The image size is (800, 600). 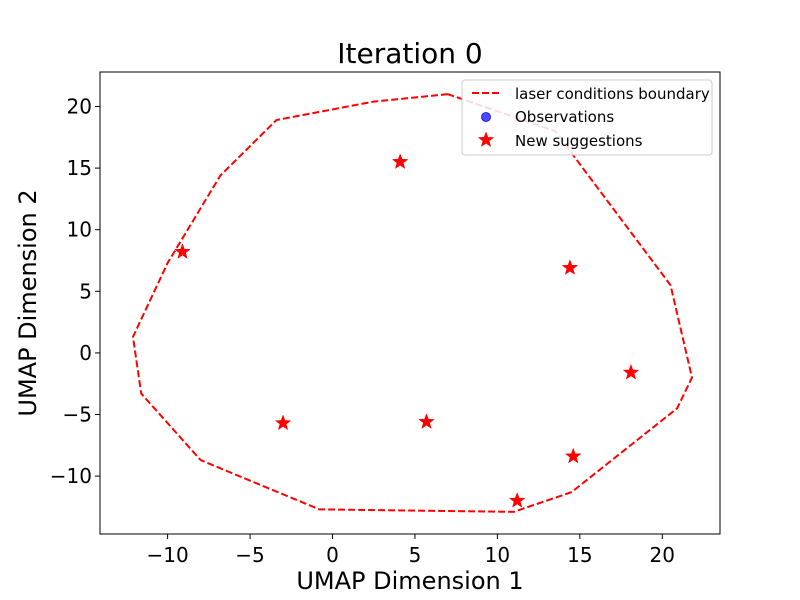 I want to click on x-tick-label: 15, so click(x=579, y=555).